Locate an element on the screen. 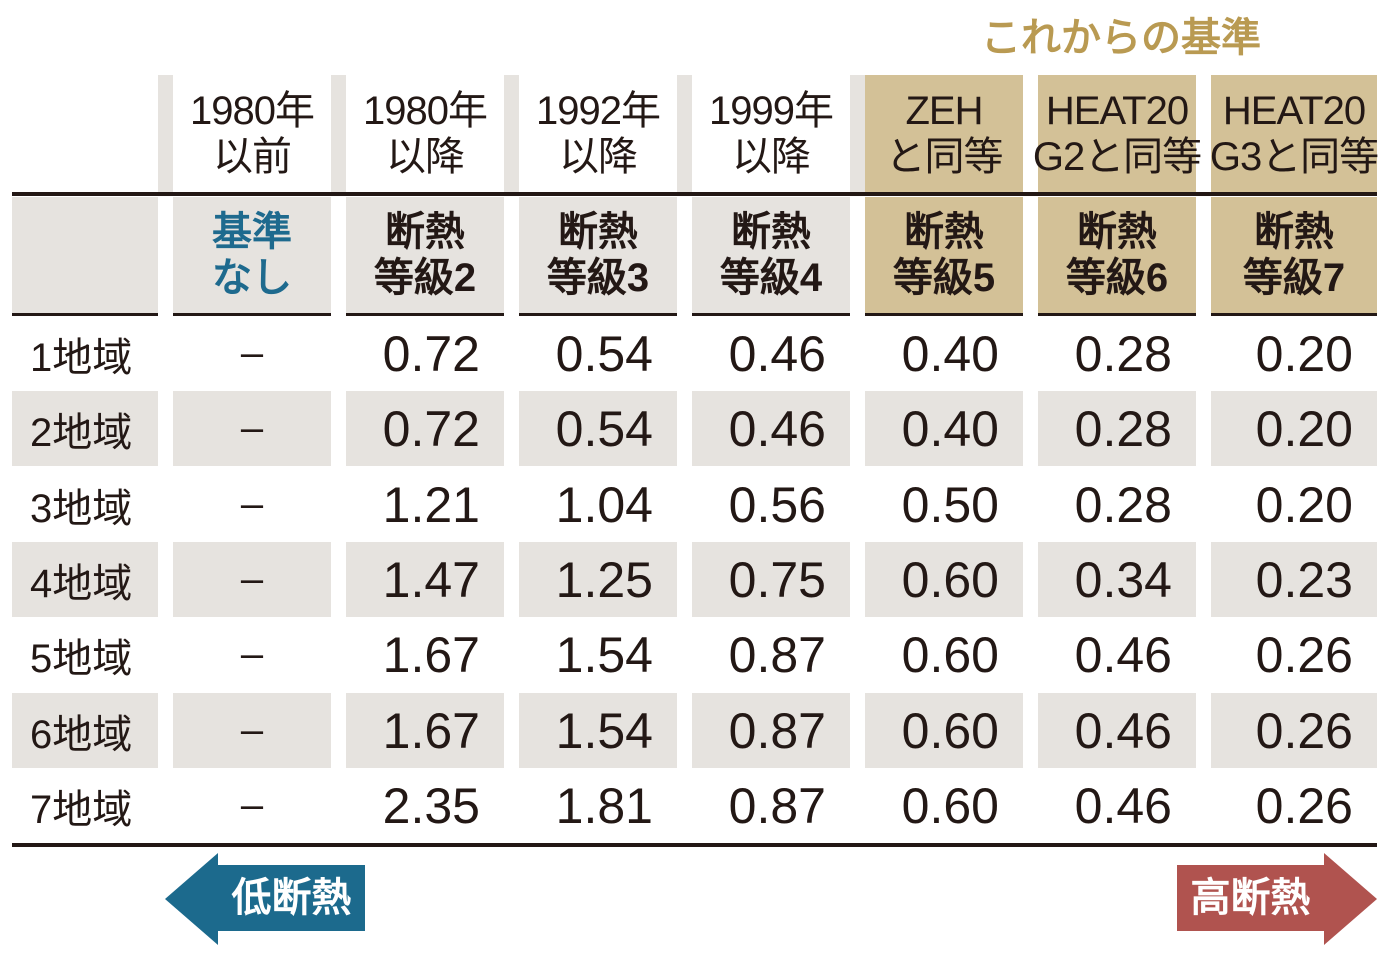 This screenshot has width=1380, height=959. low-insulation-arrow: 低断熱 is located at coordinates (265, 899).